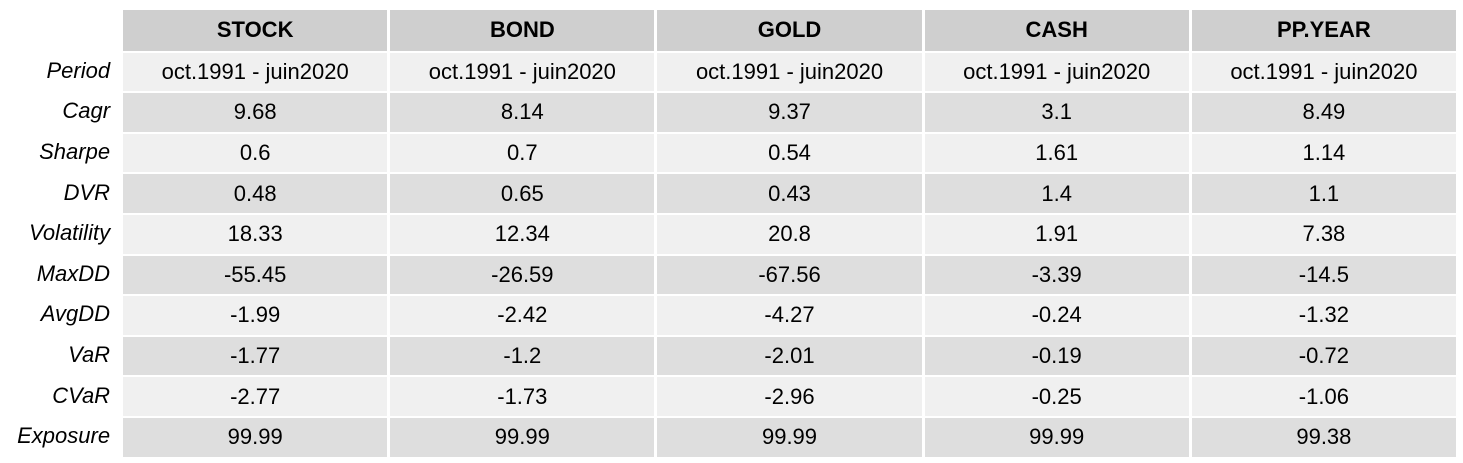 The image size is (1463, 463). Describe the element at coordinates (254, 30) in the screenshot. I see `column-header-stock: STOCK` at that location.